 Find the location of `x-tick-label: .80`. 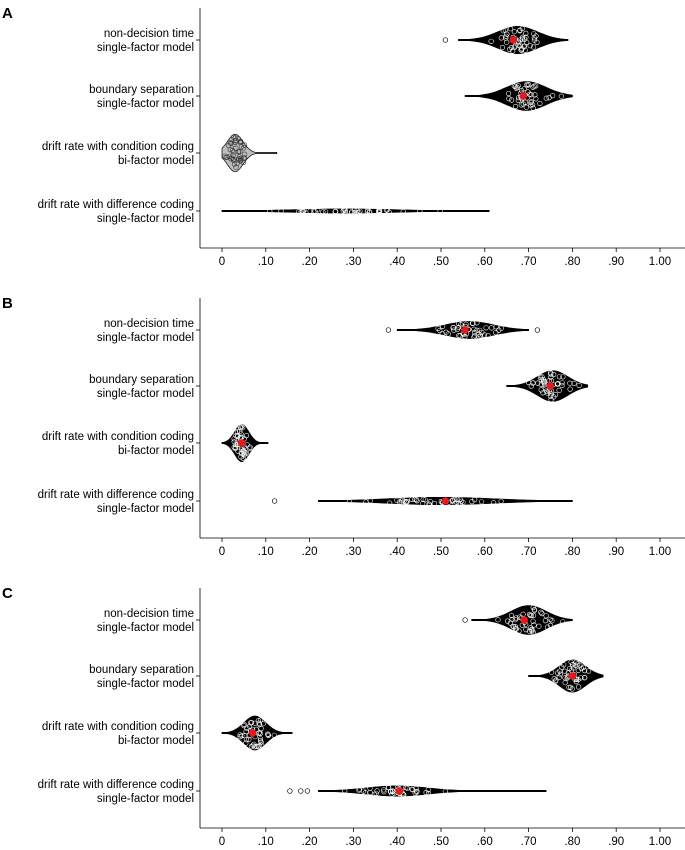

x-tick-label: .80 is located at coordinates (572, 262).